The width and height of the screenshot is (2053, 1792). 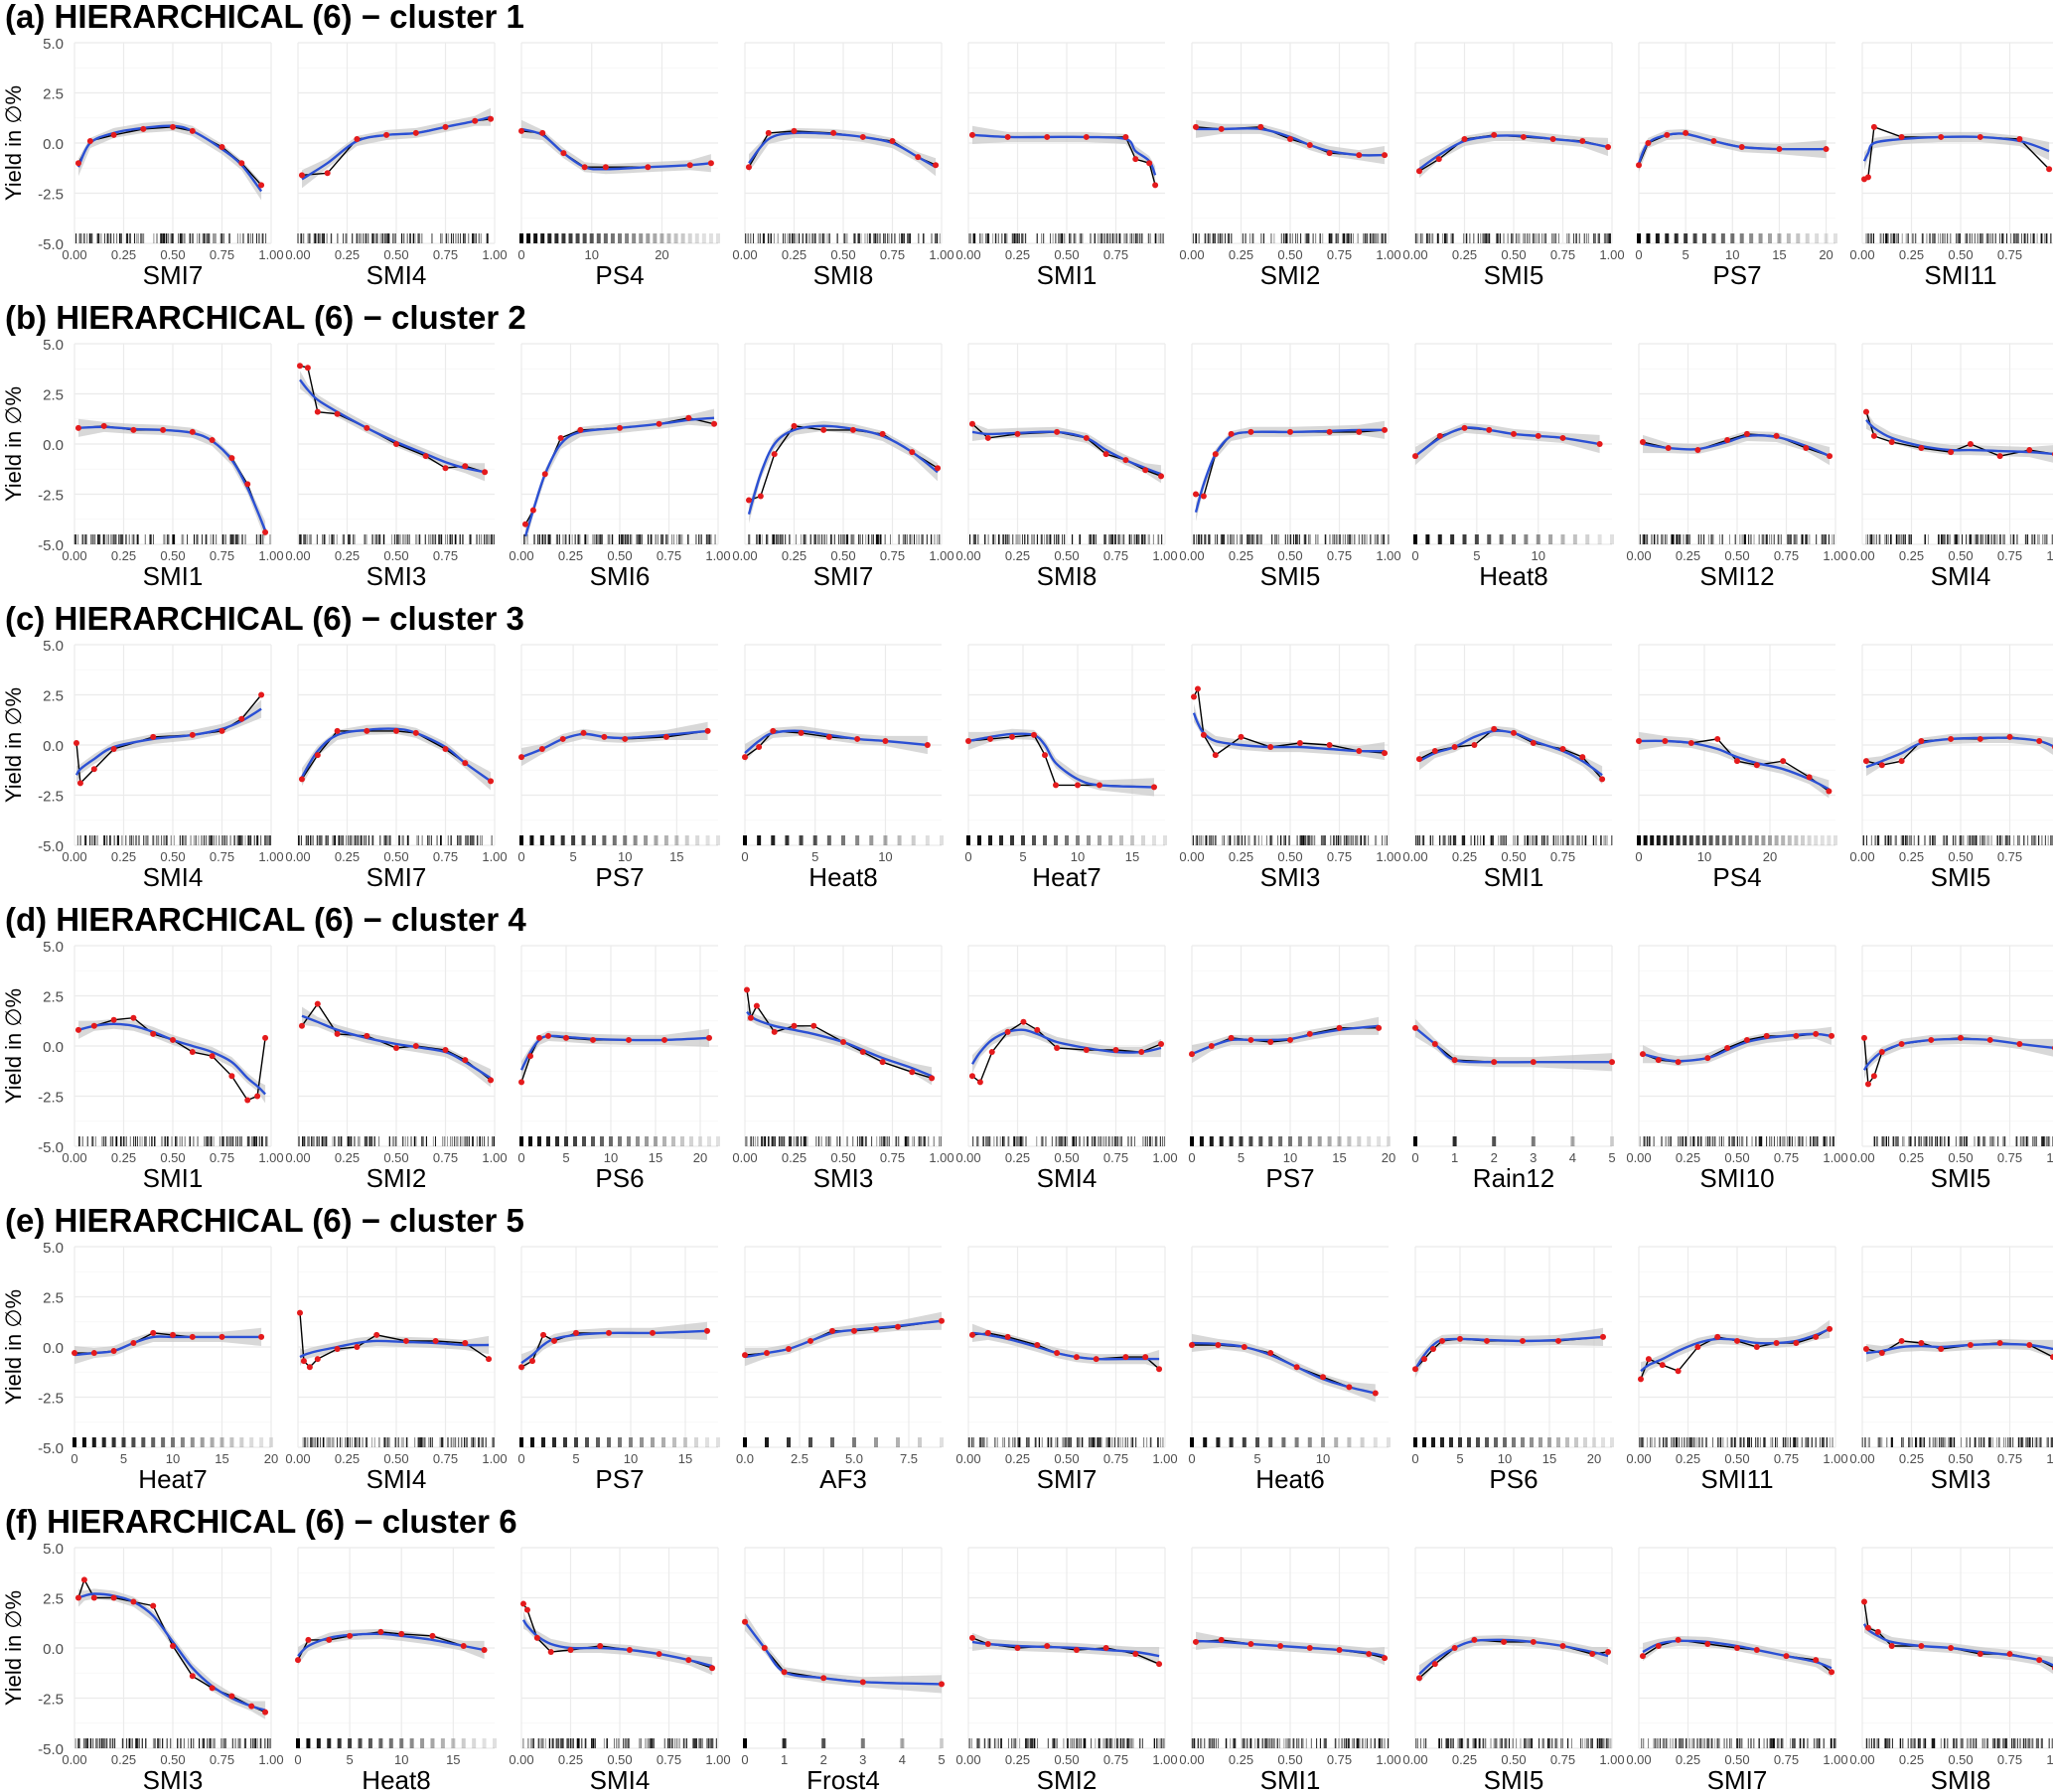 I want to click on x-tick-label: 1, so click(x=1454, y=1158).